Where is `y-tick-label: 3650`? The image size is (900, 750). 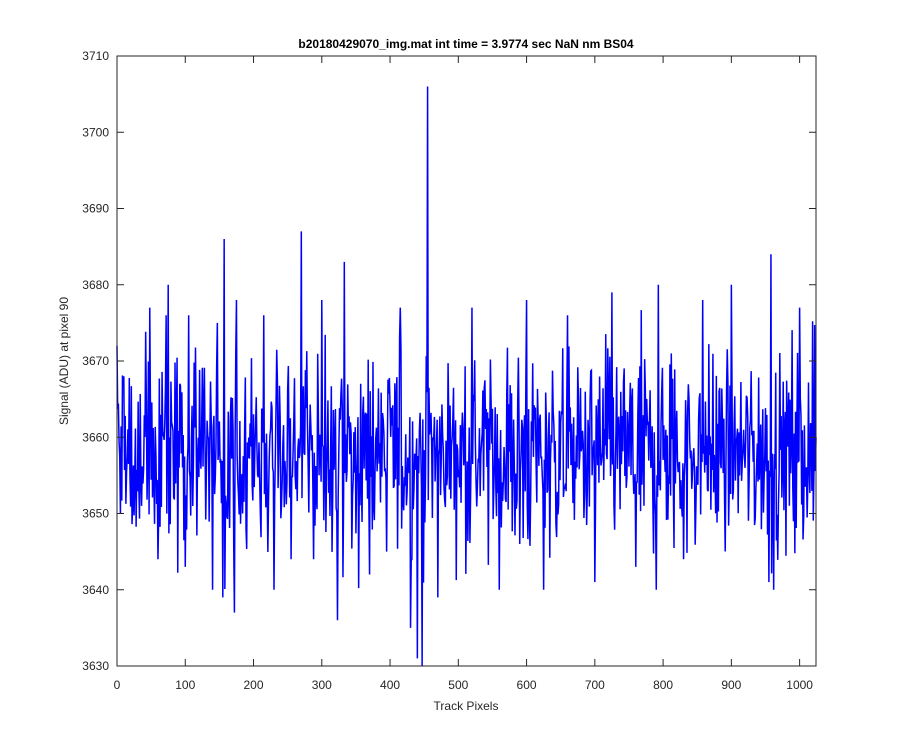
y-tick-label: 3650 is located at coordinates (95, 514).